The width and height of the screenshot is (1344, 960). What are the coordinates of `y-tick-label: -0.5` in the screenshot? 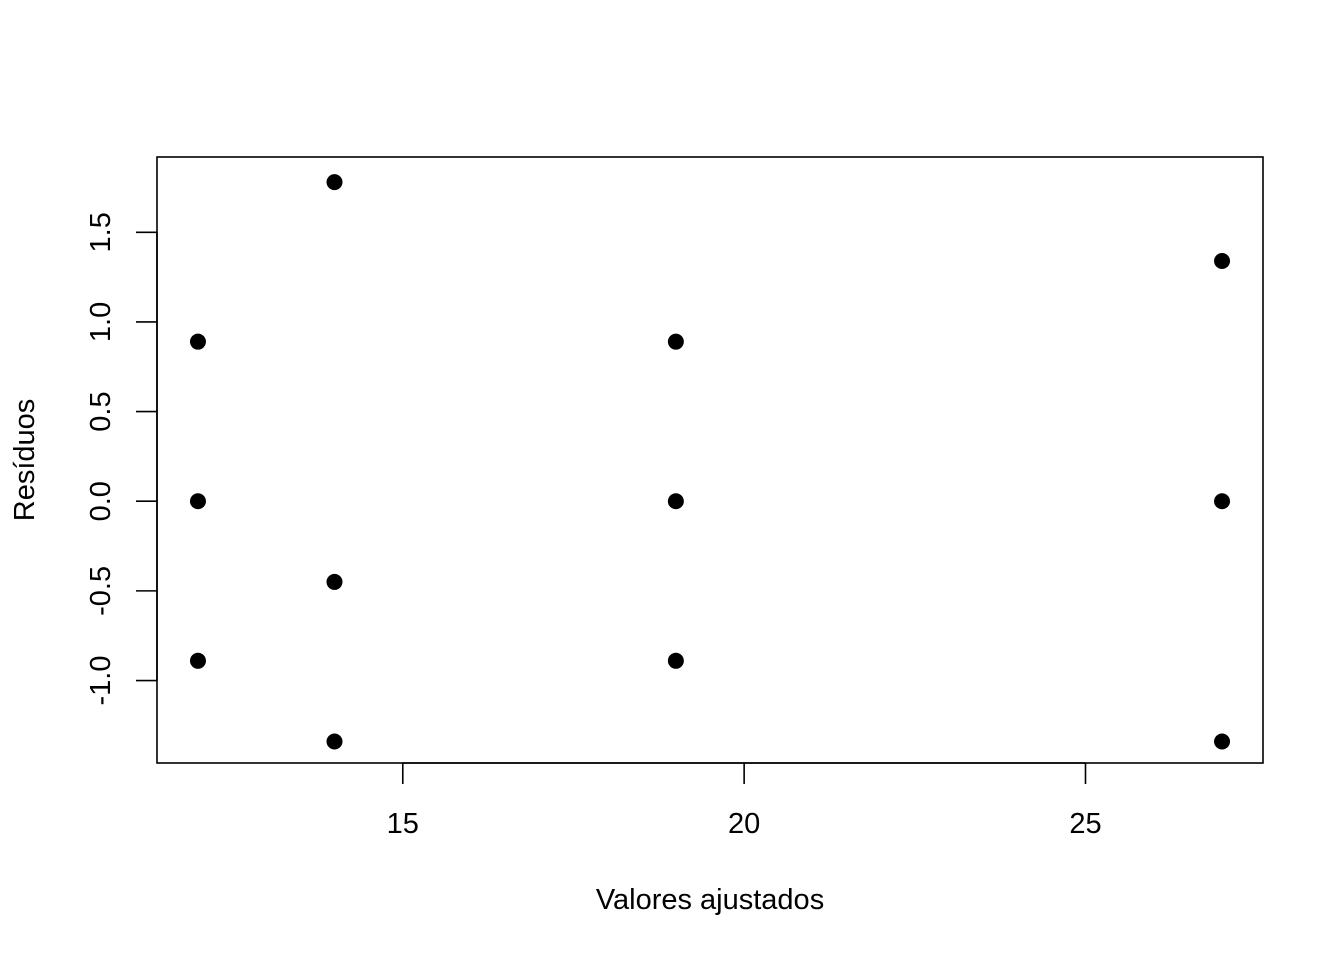 It's located at (101, 591).